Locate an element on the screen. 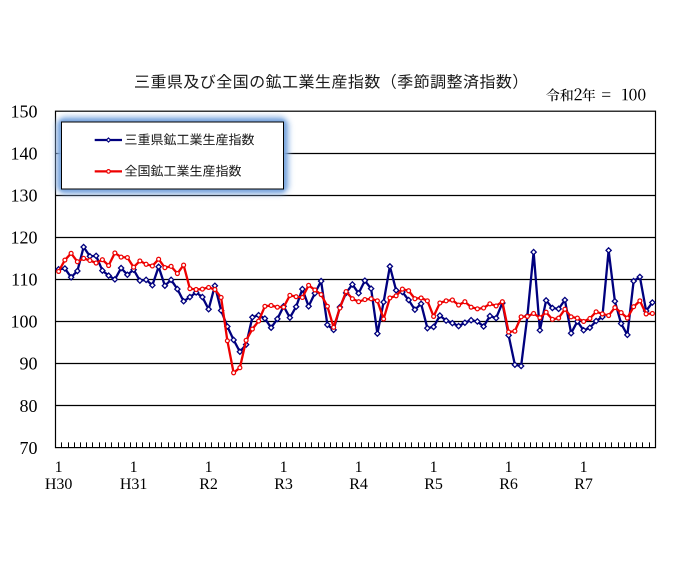 The image size is (696, 564). svg-text: 150 is located at coordinates (24, 111).